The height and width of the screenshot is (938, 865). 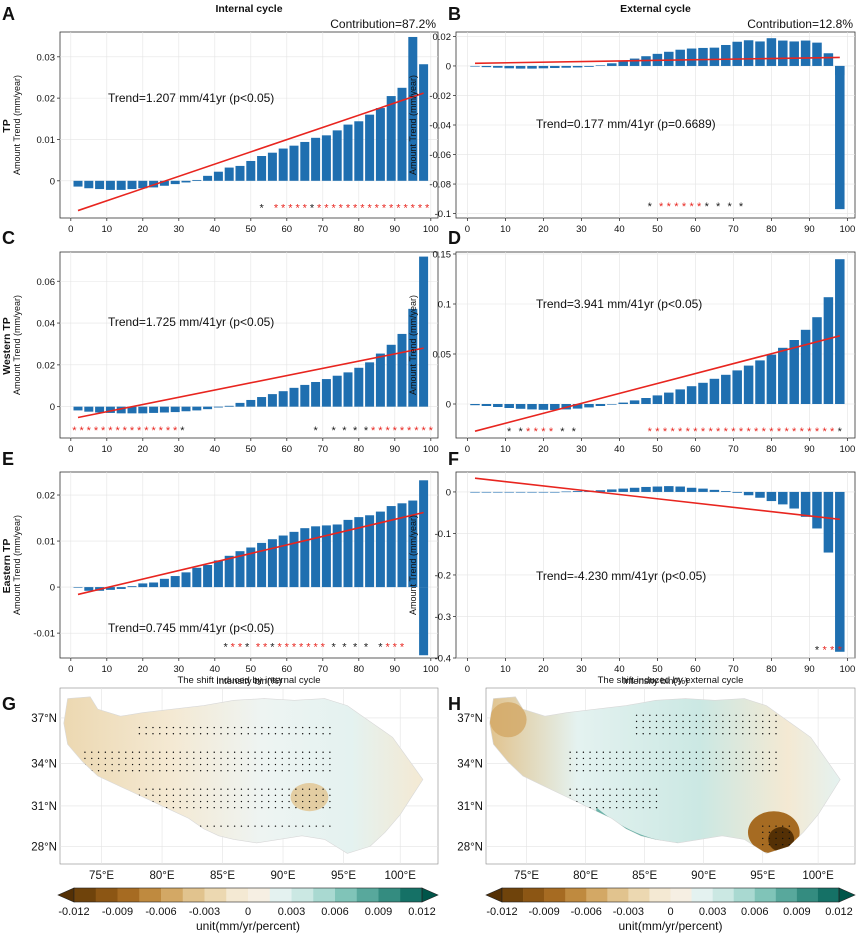 I want to click on contribution-label: Contribution=87.2%, so click(x=383, y=24).